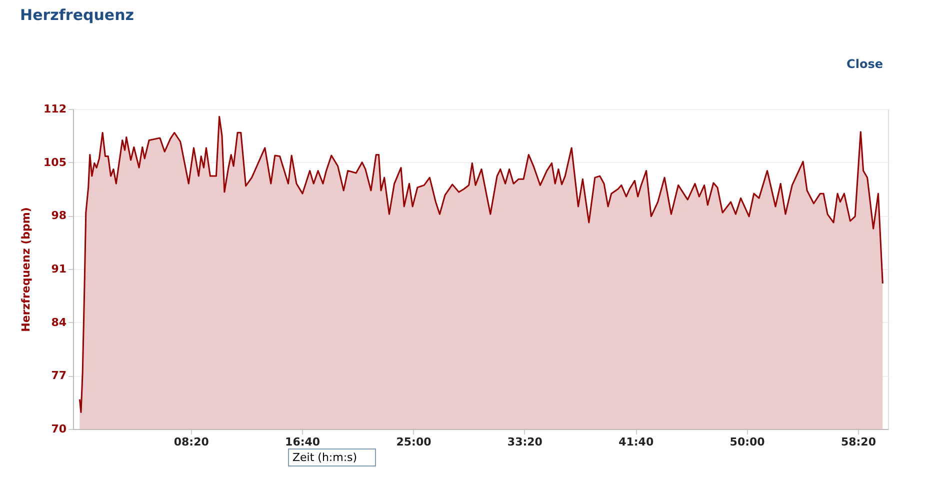 This screenshot has height=484, width=947. What do you see at coordinates (58, 269) in the screenshot?
I see `y-tick-label: 91` at bounding box center [58, 269].